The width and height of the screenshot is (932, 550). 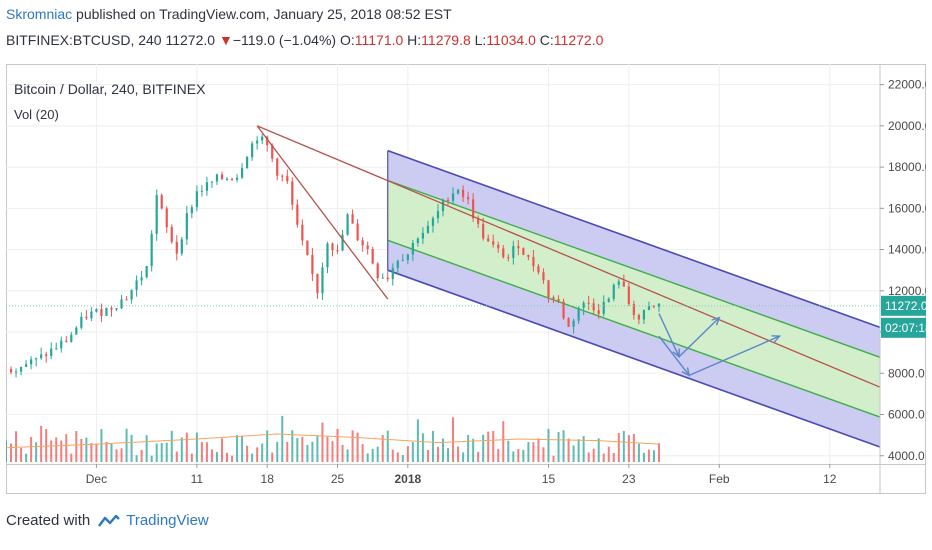 What do you see at coordinates (167, 520) in the screenshot?
I see `tradingview-brand: TradingView` at bounding box center [167, 520].